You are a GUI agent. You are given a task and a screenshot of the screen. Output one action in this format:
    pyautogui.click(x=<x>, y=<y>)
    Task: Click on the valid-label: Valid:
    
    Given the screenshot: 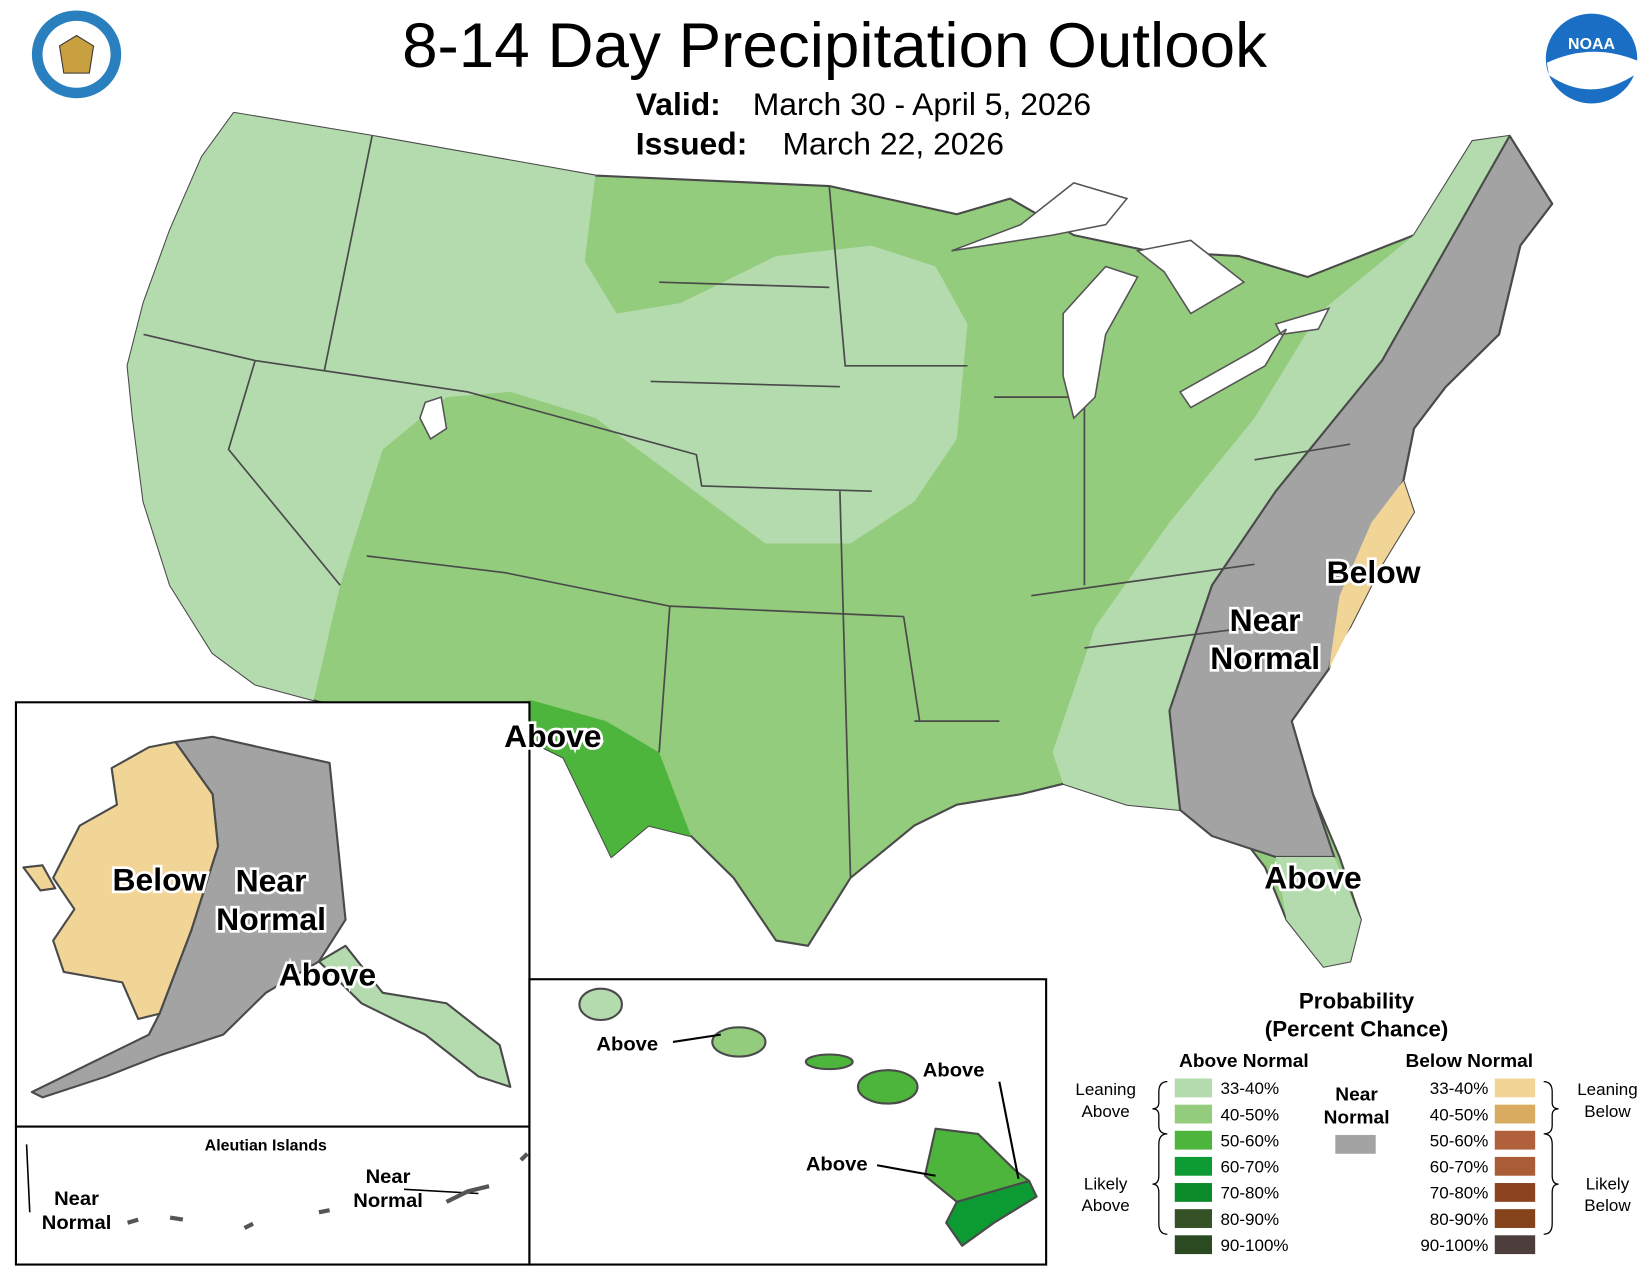 What is the action you would take?
    pyautogui.click(x=678, y=104)
    